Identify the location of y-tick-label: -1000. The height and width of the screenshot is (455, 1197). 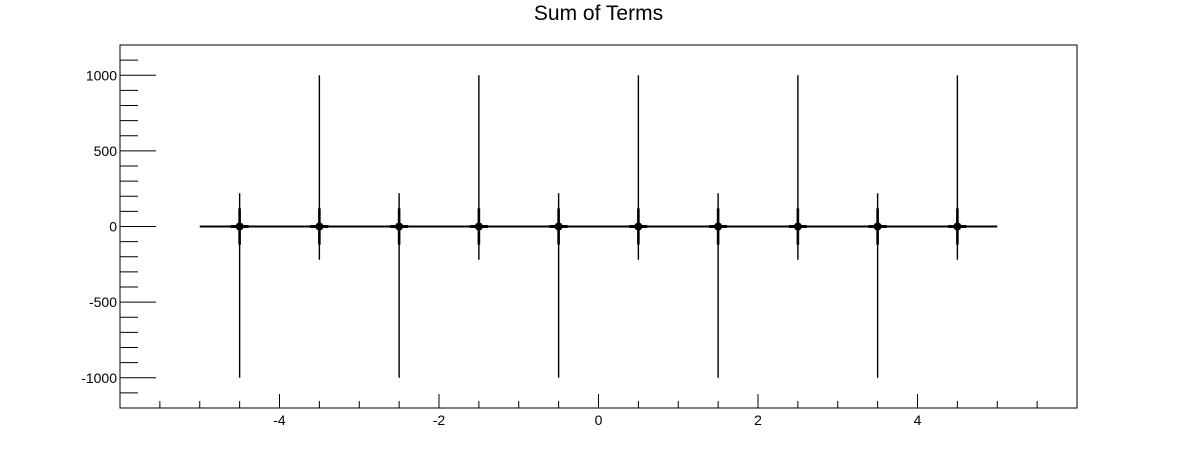
(99, 378).